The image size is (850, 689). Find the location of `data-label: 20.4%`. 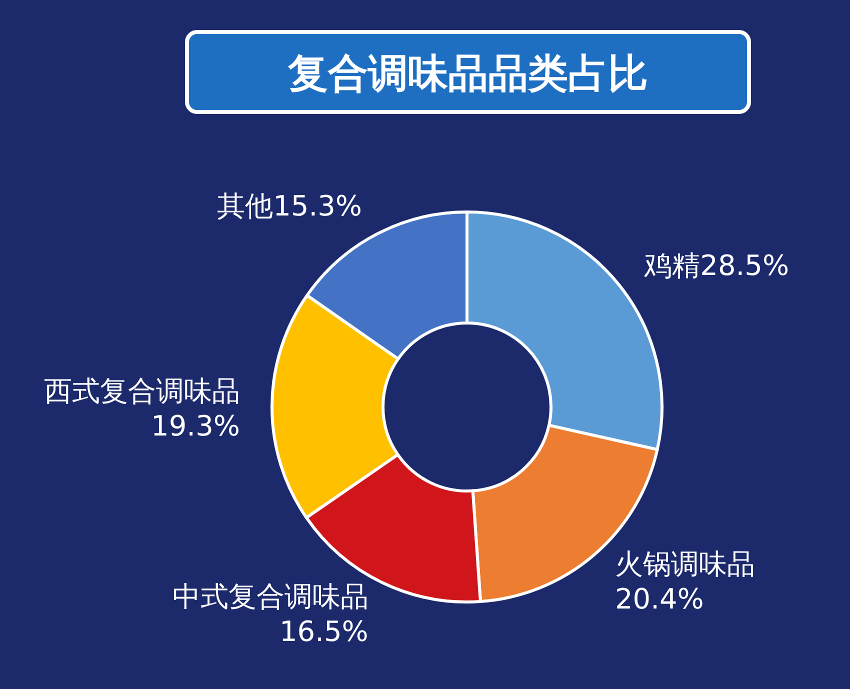

data-label: 20.4% is located at coordinates (659, 599).